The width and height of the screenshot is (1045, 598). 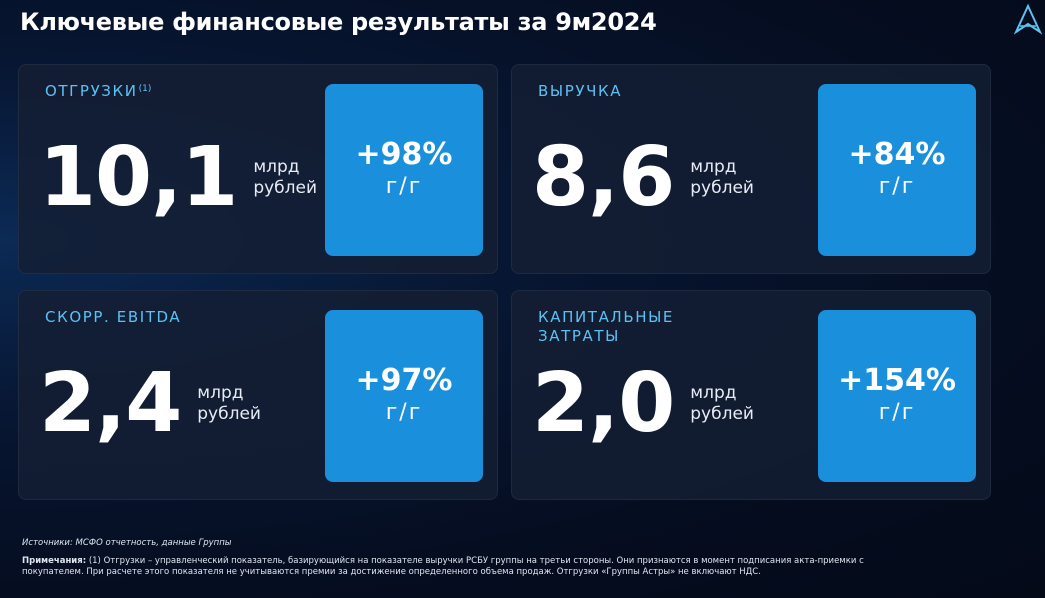 I want to click on label-text: ВЫРУЧКА, so click(x=580, y=91).